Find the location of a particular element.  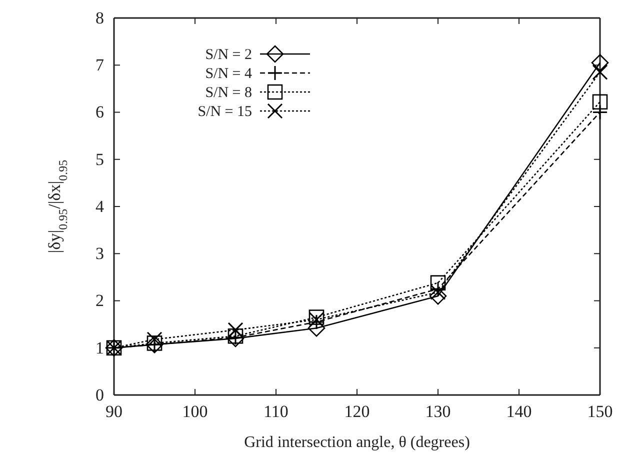

x-axis-title: Grid intersection angle, θ (degrees) is located at coordinates (357, 442).